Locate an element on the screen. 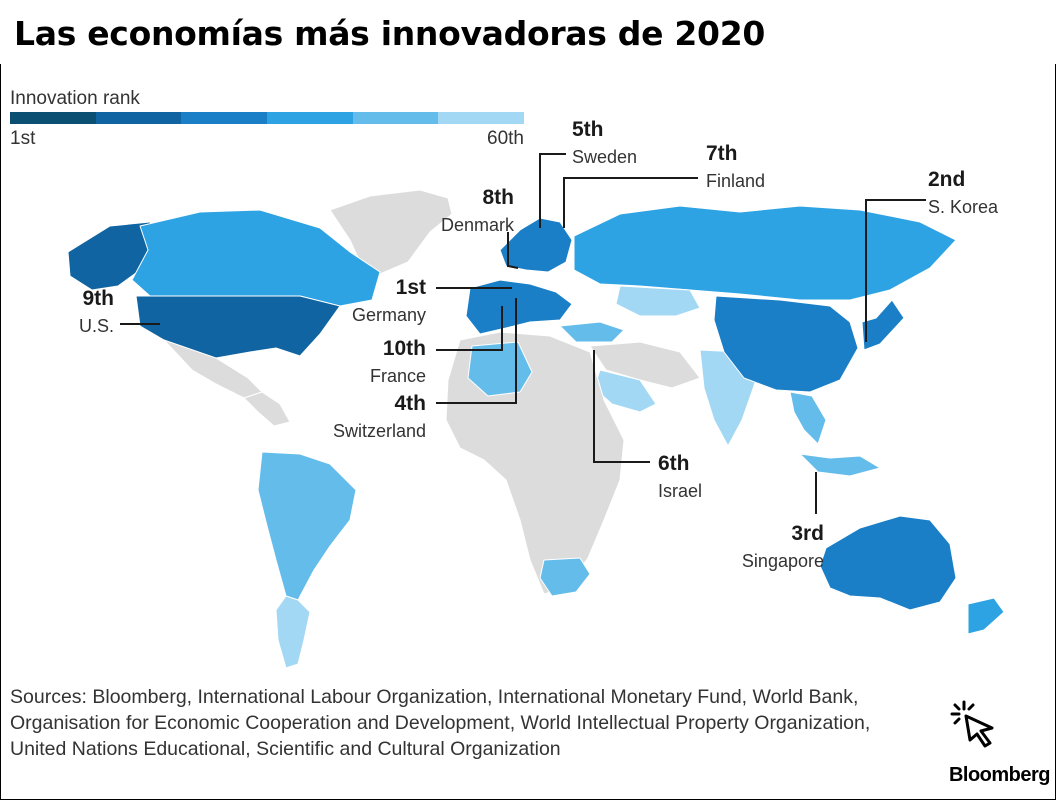 The height and width of the screenshot is (802, 1058). callout-line-france is located at coordinates (469, 328).